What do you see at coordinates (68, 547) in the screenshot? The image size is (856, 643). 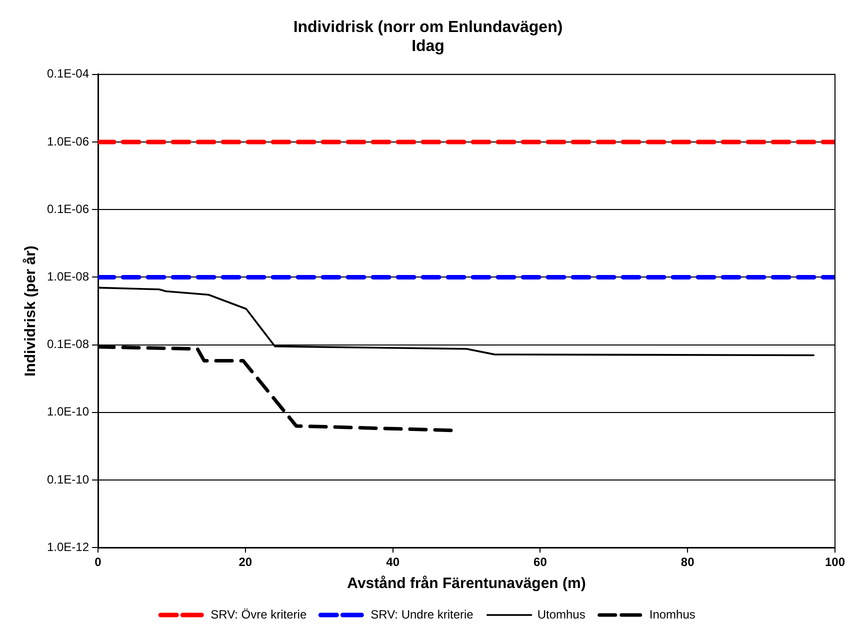 I see `y-tick-label: 1.0E-12` at bounding box center [68, 547].